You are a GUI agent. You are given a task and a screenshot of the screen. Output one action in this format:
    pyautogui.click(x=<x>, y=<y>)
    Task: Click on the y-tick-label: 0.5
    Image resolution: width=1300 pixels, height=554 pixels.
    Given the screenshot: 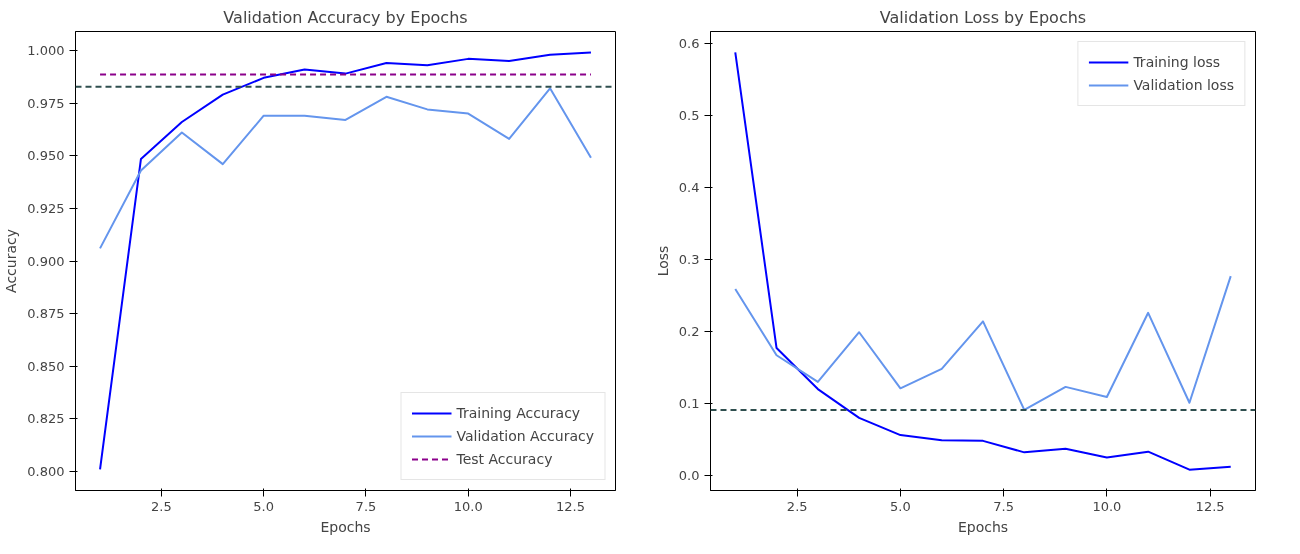 What is the action you would take?
    pyautogui.click(x=689, y=116)
    